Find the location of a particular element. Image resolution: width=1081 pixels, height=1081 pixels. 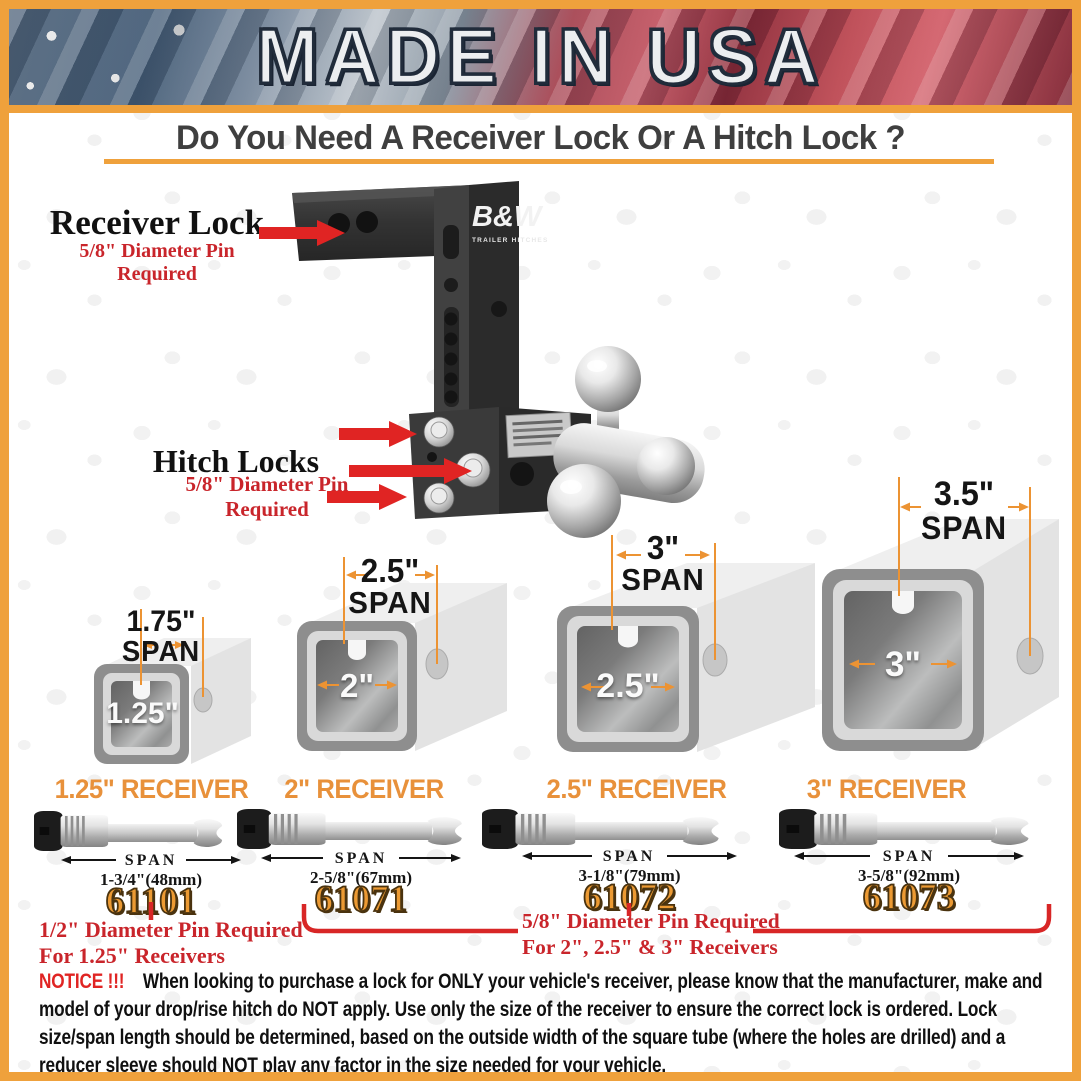

pin-span-value-2: 2-5/8"(67mm) is located at coordinates (361, 877).